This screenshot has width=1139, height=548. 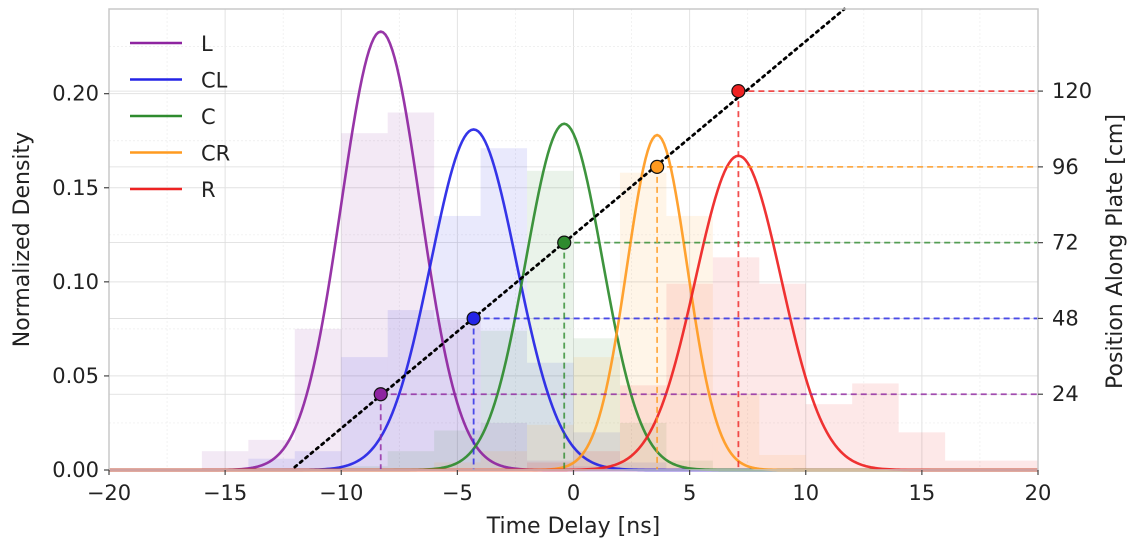 I want to click on x-tick-label: 5, so click(x=689, y=493).